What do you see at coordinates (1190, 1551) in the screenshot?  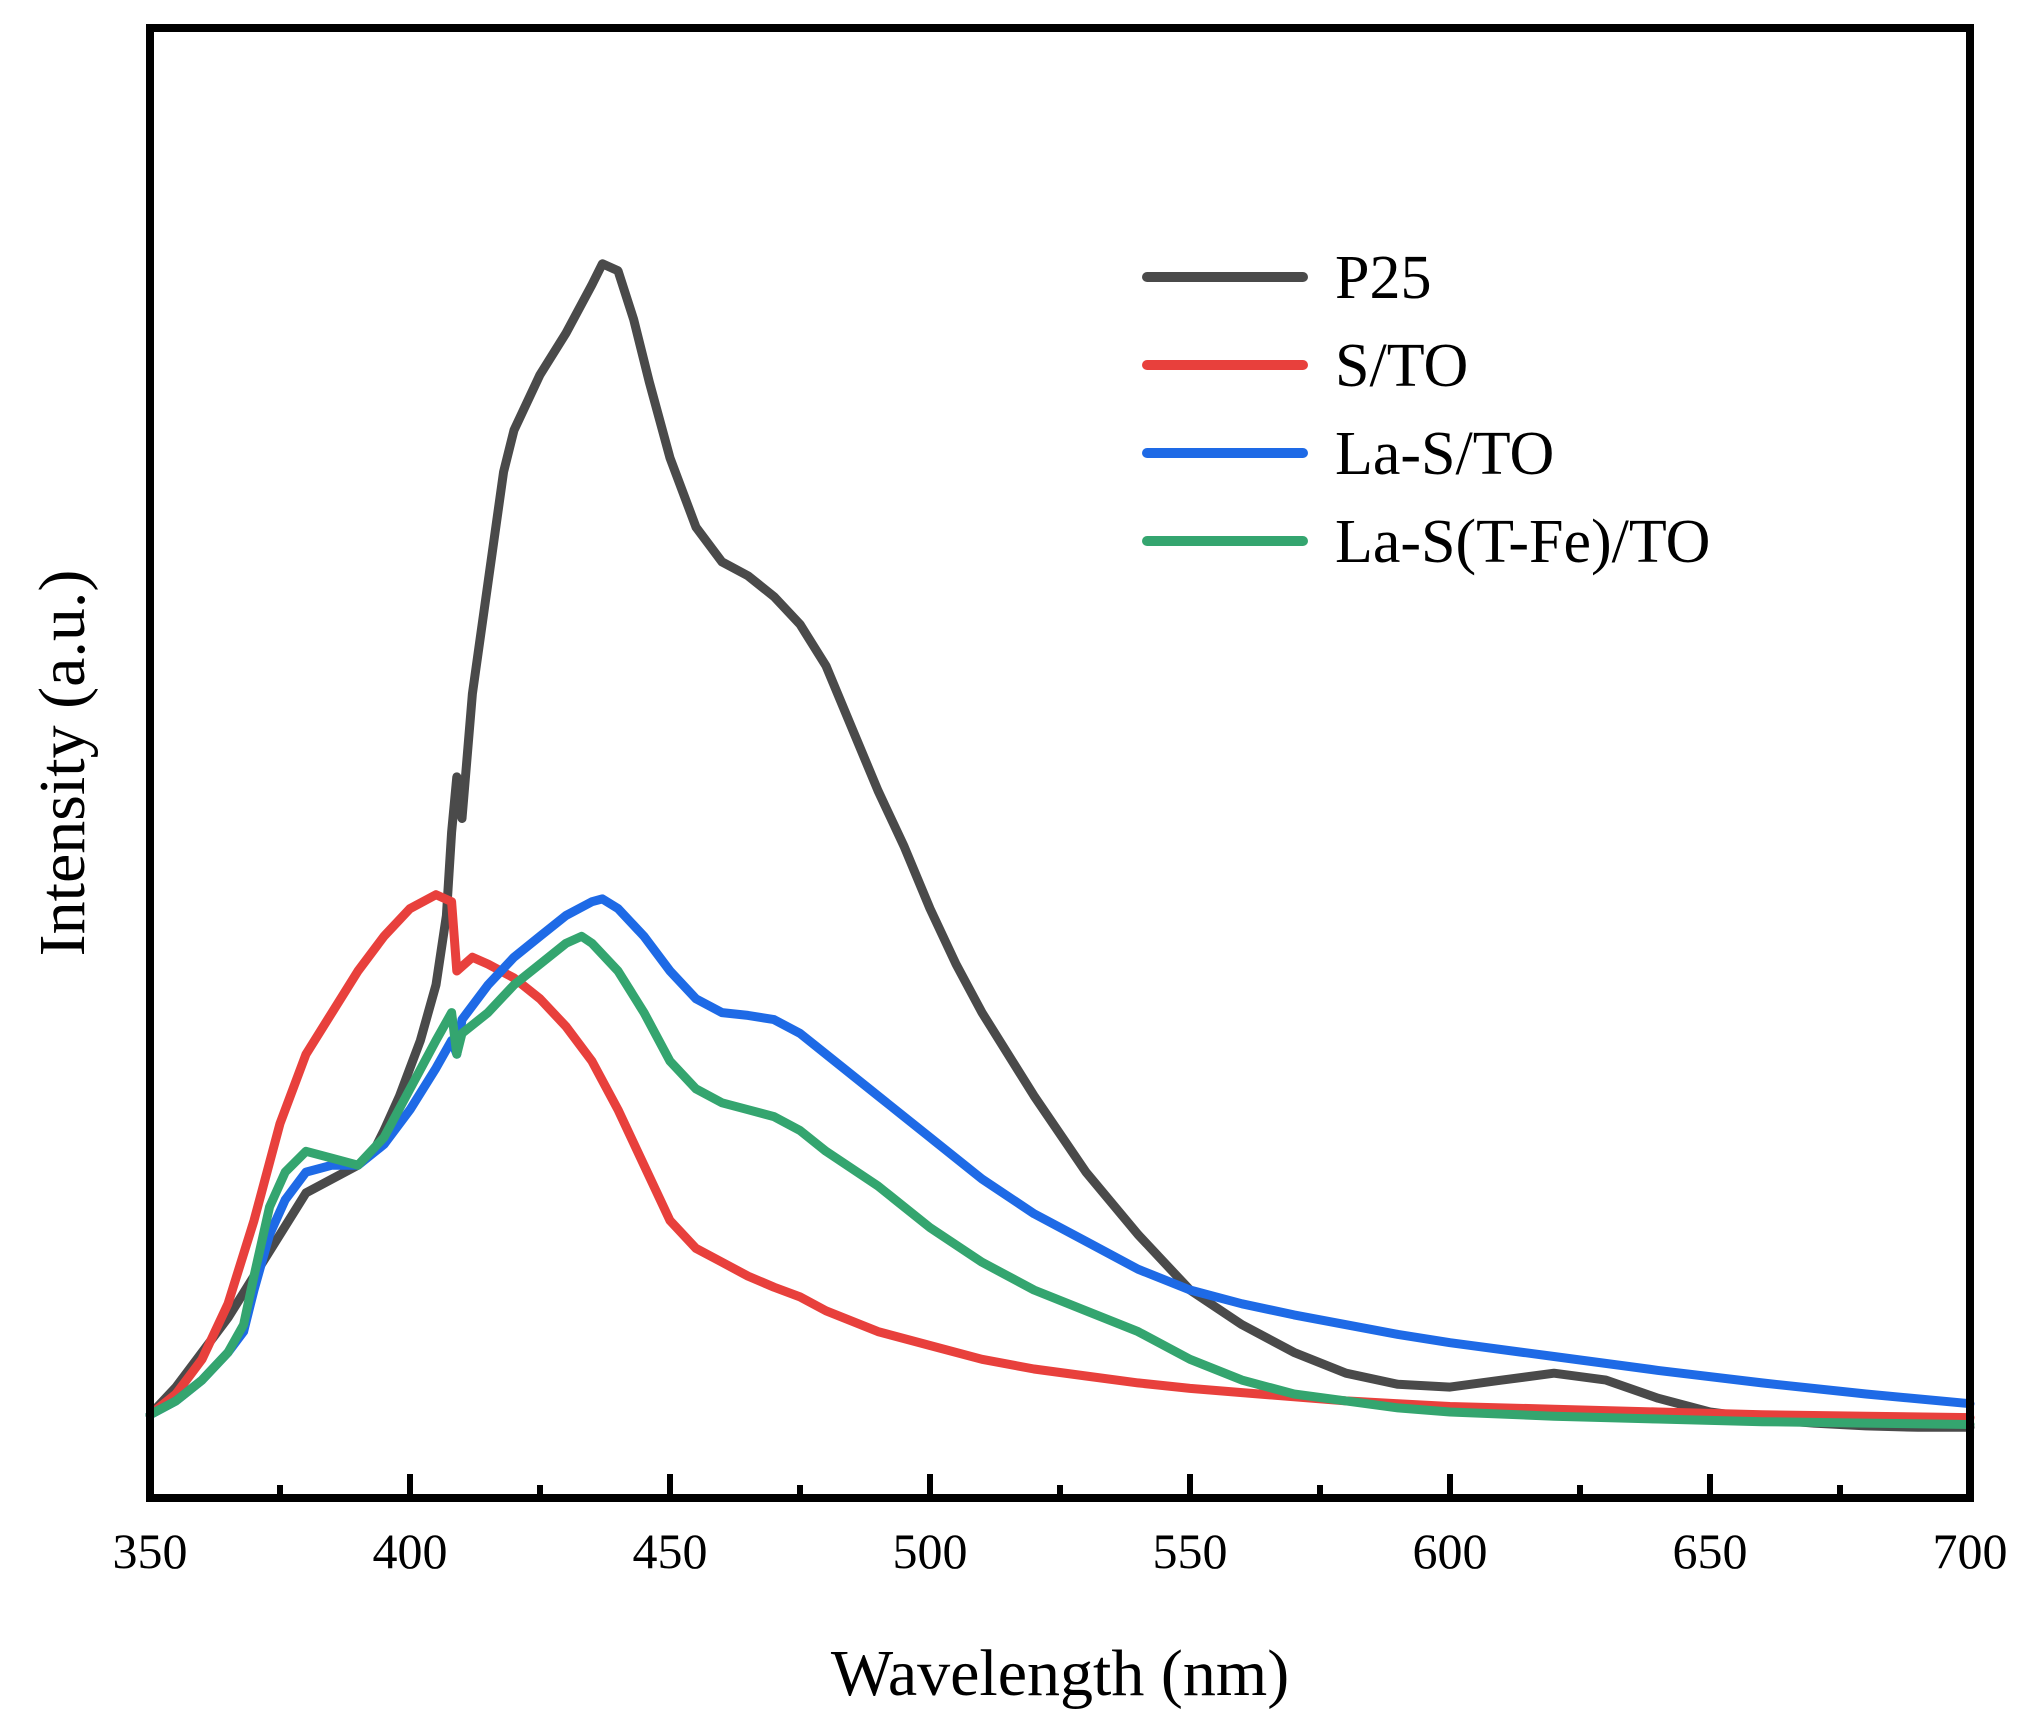 I see `x-tick-label: 550` at bounding box center [1190, 1551].